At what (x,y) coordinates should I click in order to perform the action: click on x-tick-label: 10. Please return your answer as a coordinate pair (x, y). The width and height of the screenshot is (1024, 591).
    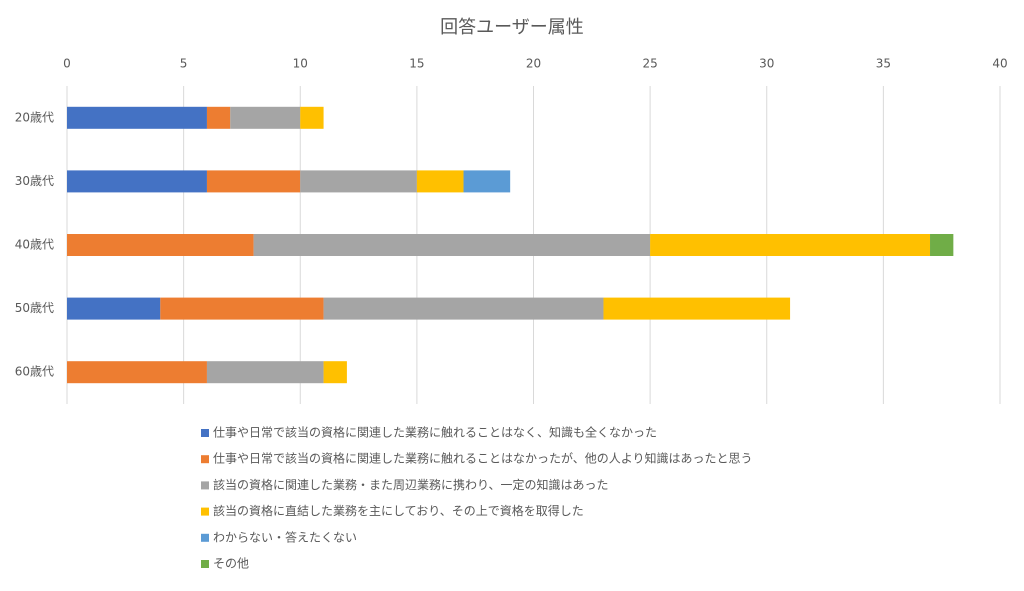
    Looking at the image, I should click on (300, 64).